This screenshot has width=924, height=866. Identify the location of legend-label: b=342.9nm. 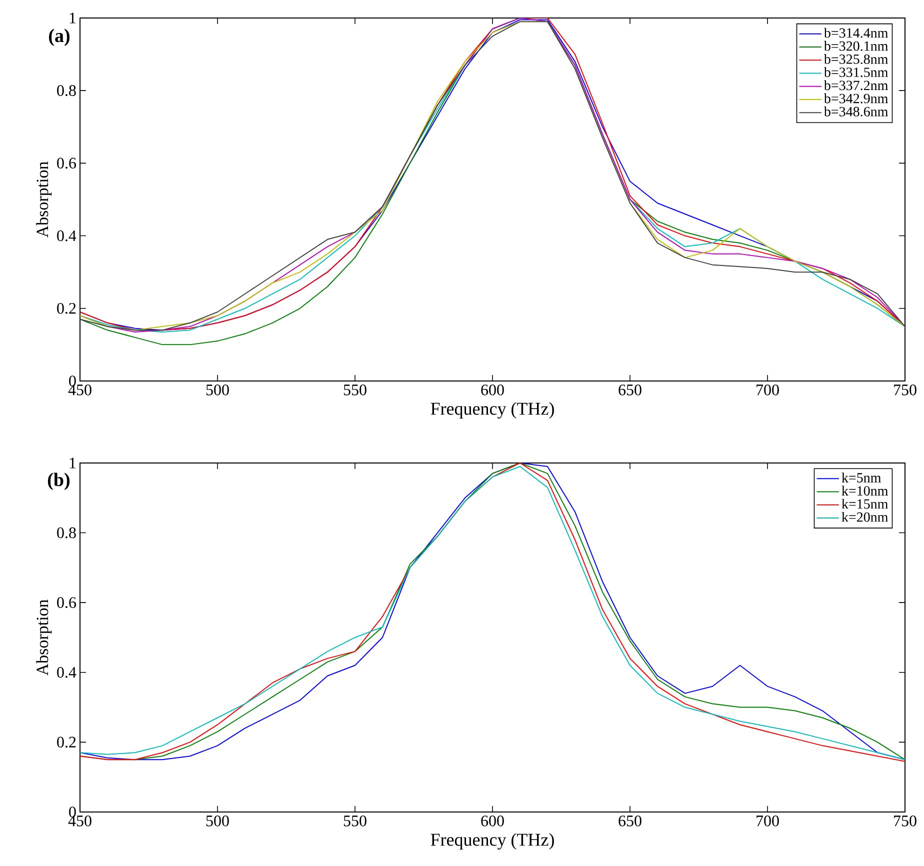
(856, 98).